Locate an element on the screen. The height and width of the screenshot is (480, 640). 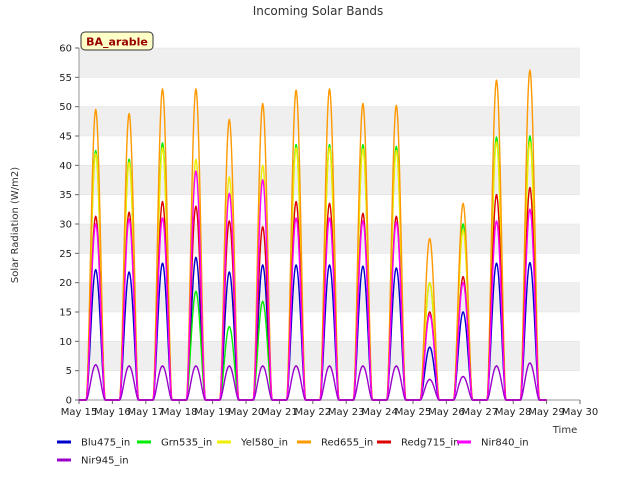
legend-label: Nir840_in is located at coordinates (505, 443).